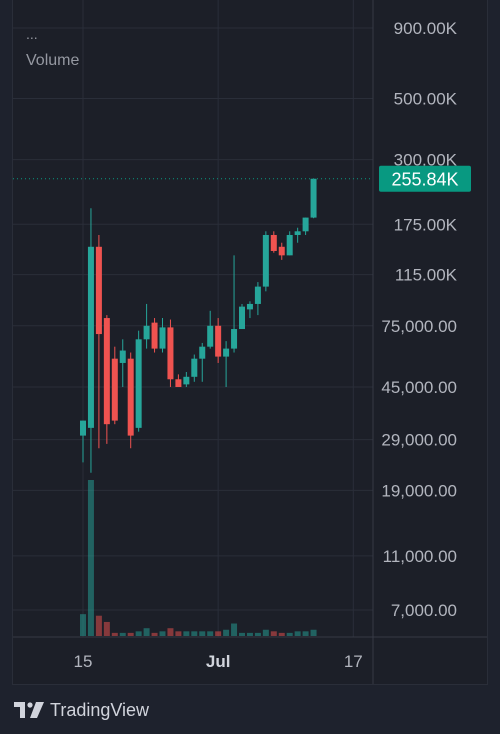  I want to click on y-tick-label: 300.00K, so click(426, 160).